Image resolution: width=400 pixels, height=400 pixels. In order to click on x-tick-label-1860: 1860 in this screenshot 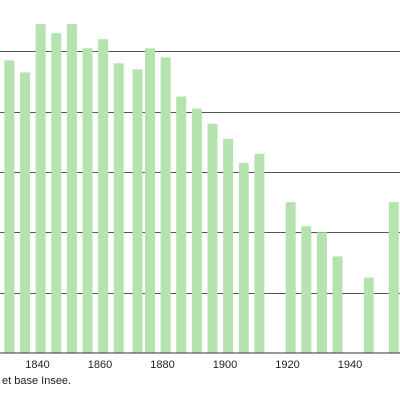, I will do `click(100, 365)`.